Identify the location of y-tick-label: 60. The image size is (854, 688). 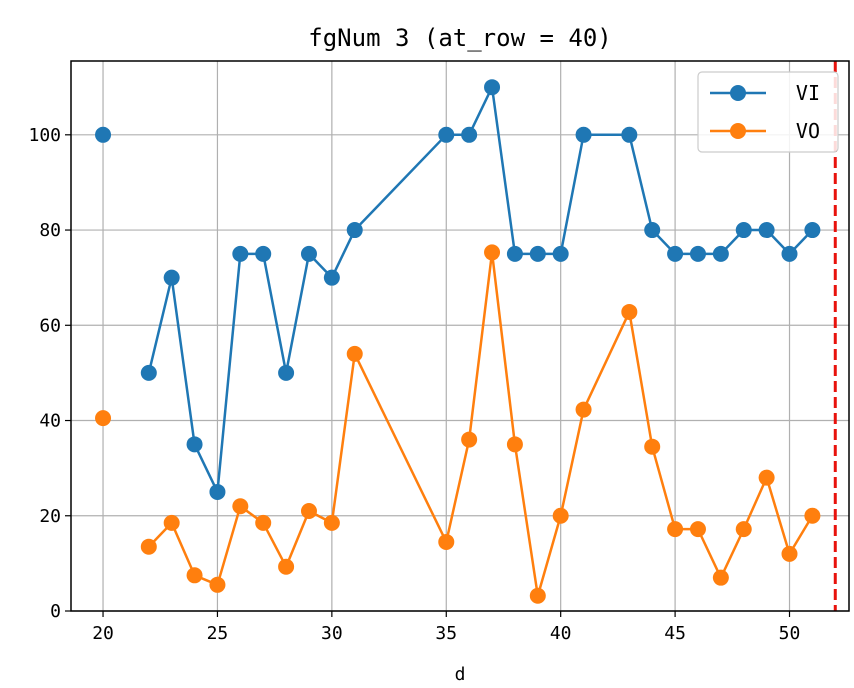
(50, 325).